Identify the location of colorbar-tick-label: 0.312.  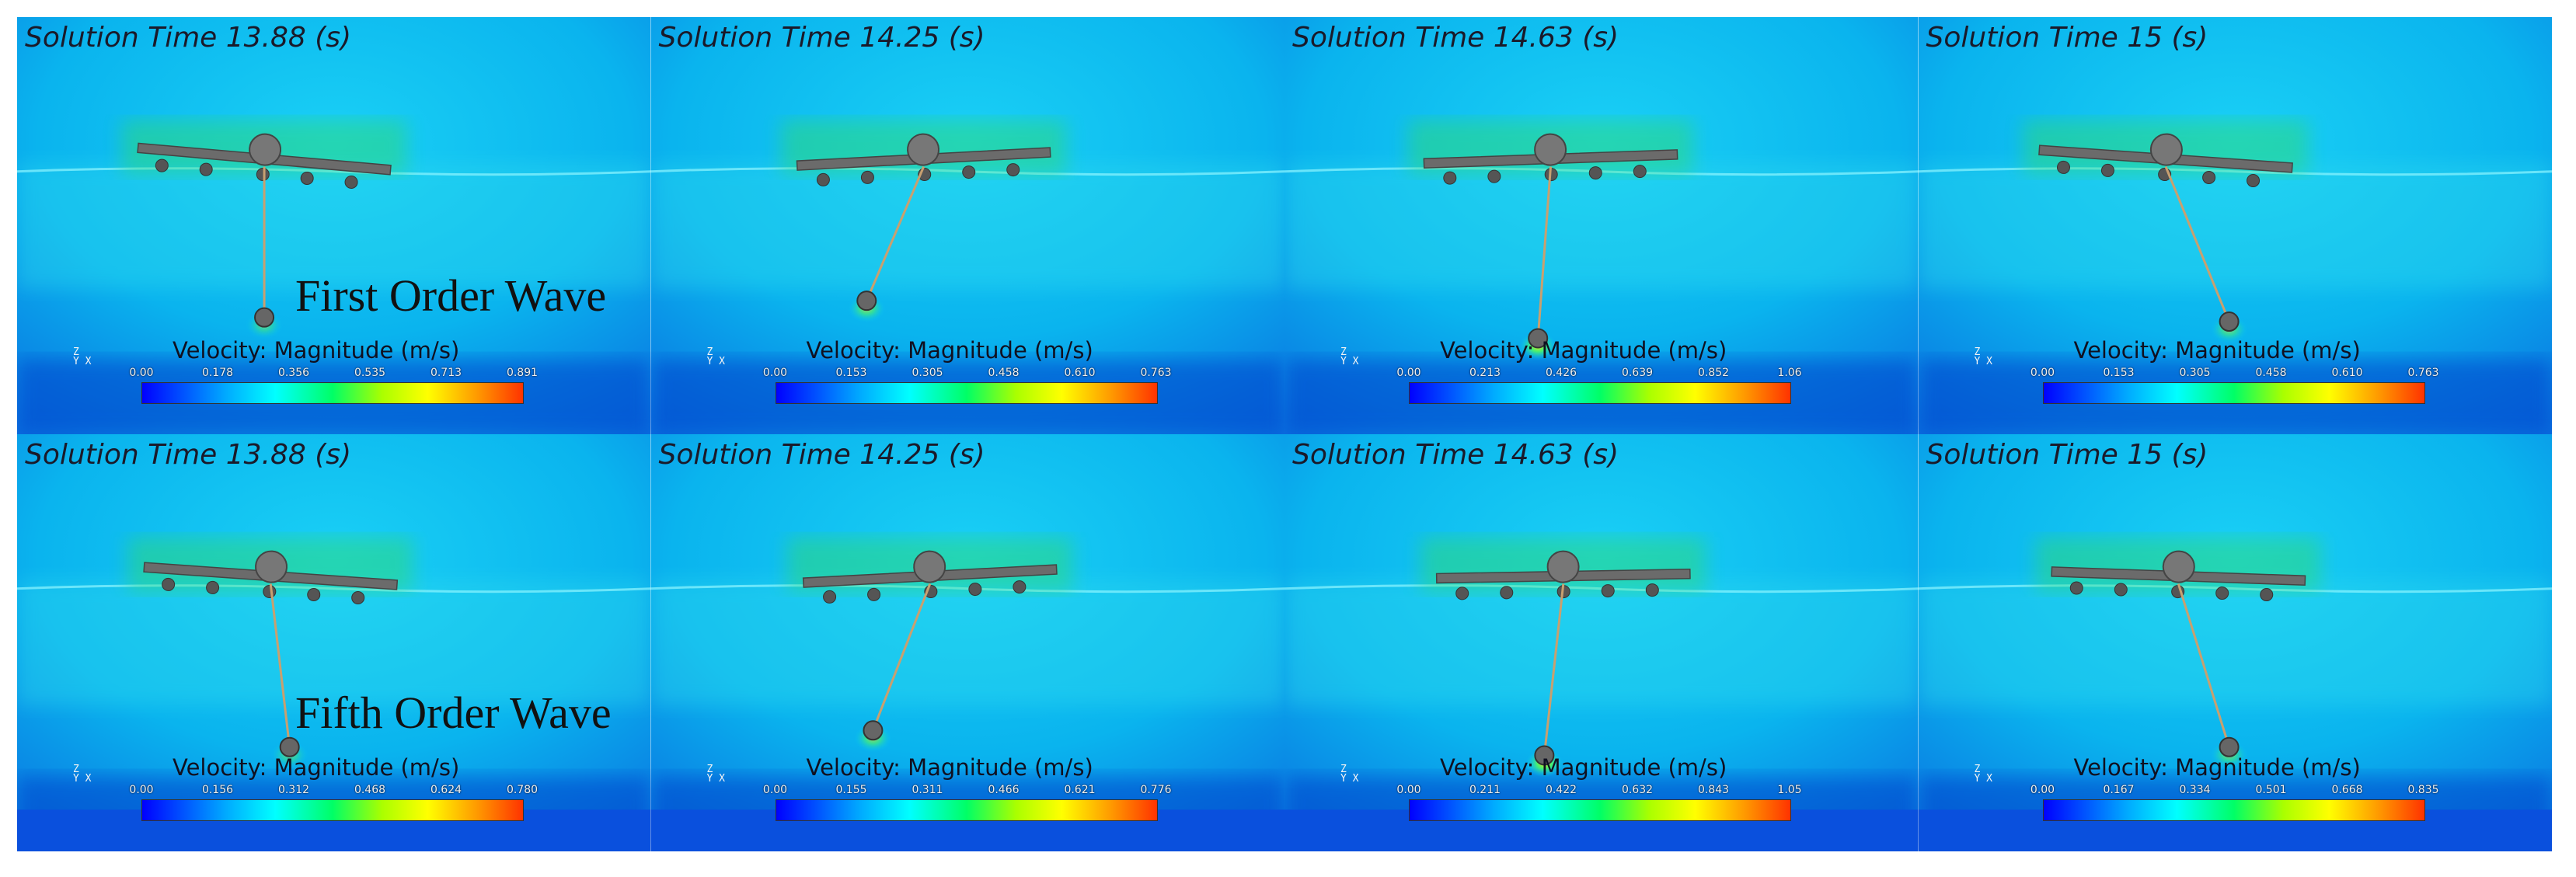
(293, 790).